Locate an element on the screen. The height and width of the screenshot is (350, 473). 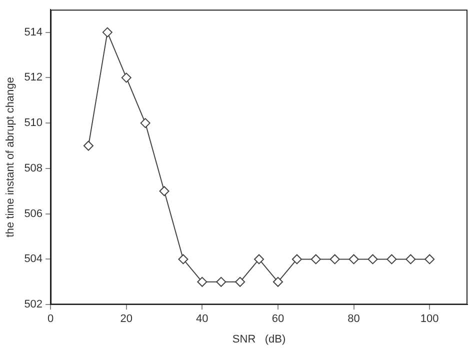
x-tick-label: 20 is located at coordinates (126, 319).